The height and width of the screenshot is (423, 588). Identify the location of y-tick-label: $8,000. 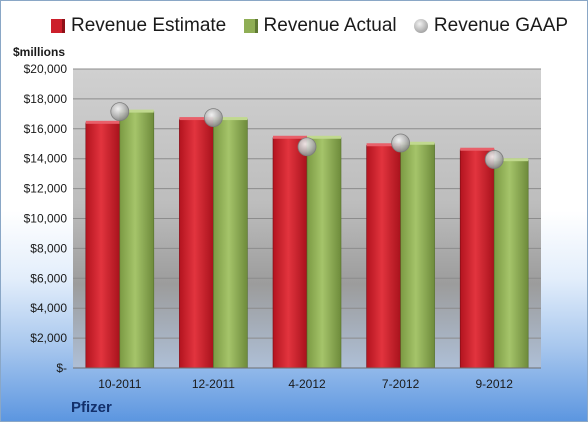
(48, 248).